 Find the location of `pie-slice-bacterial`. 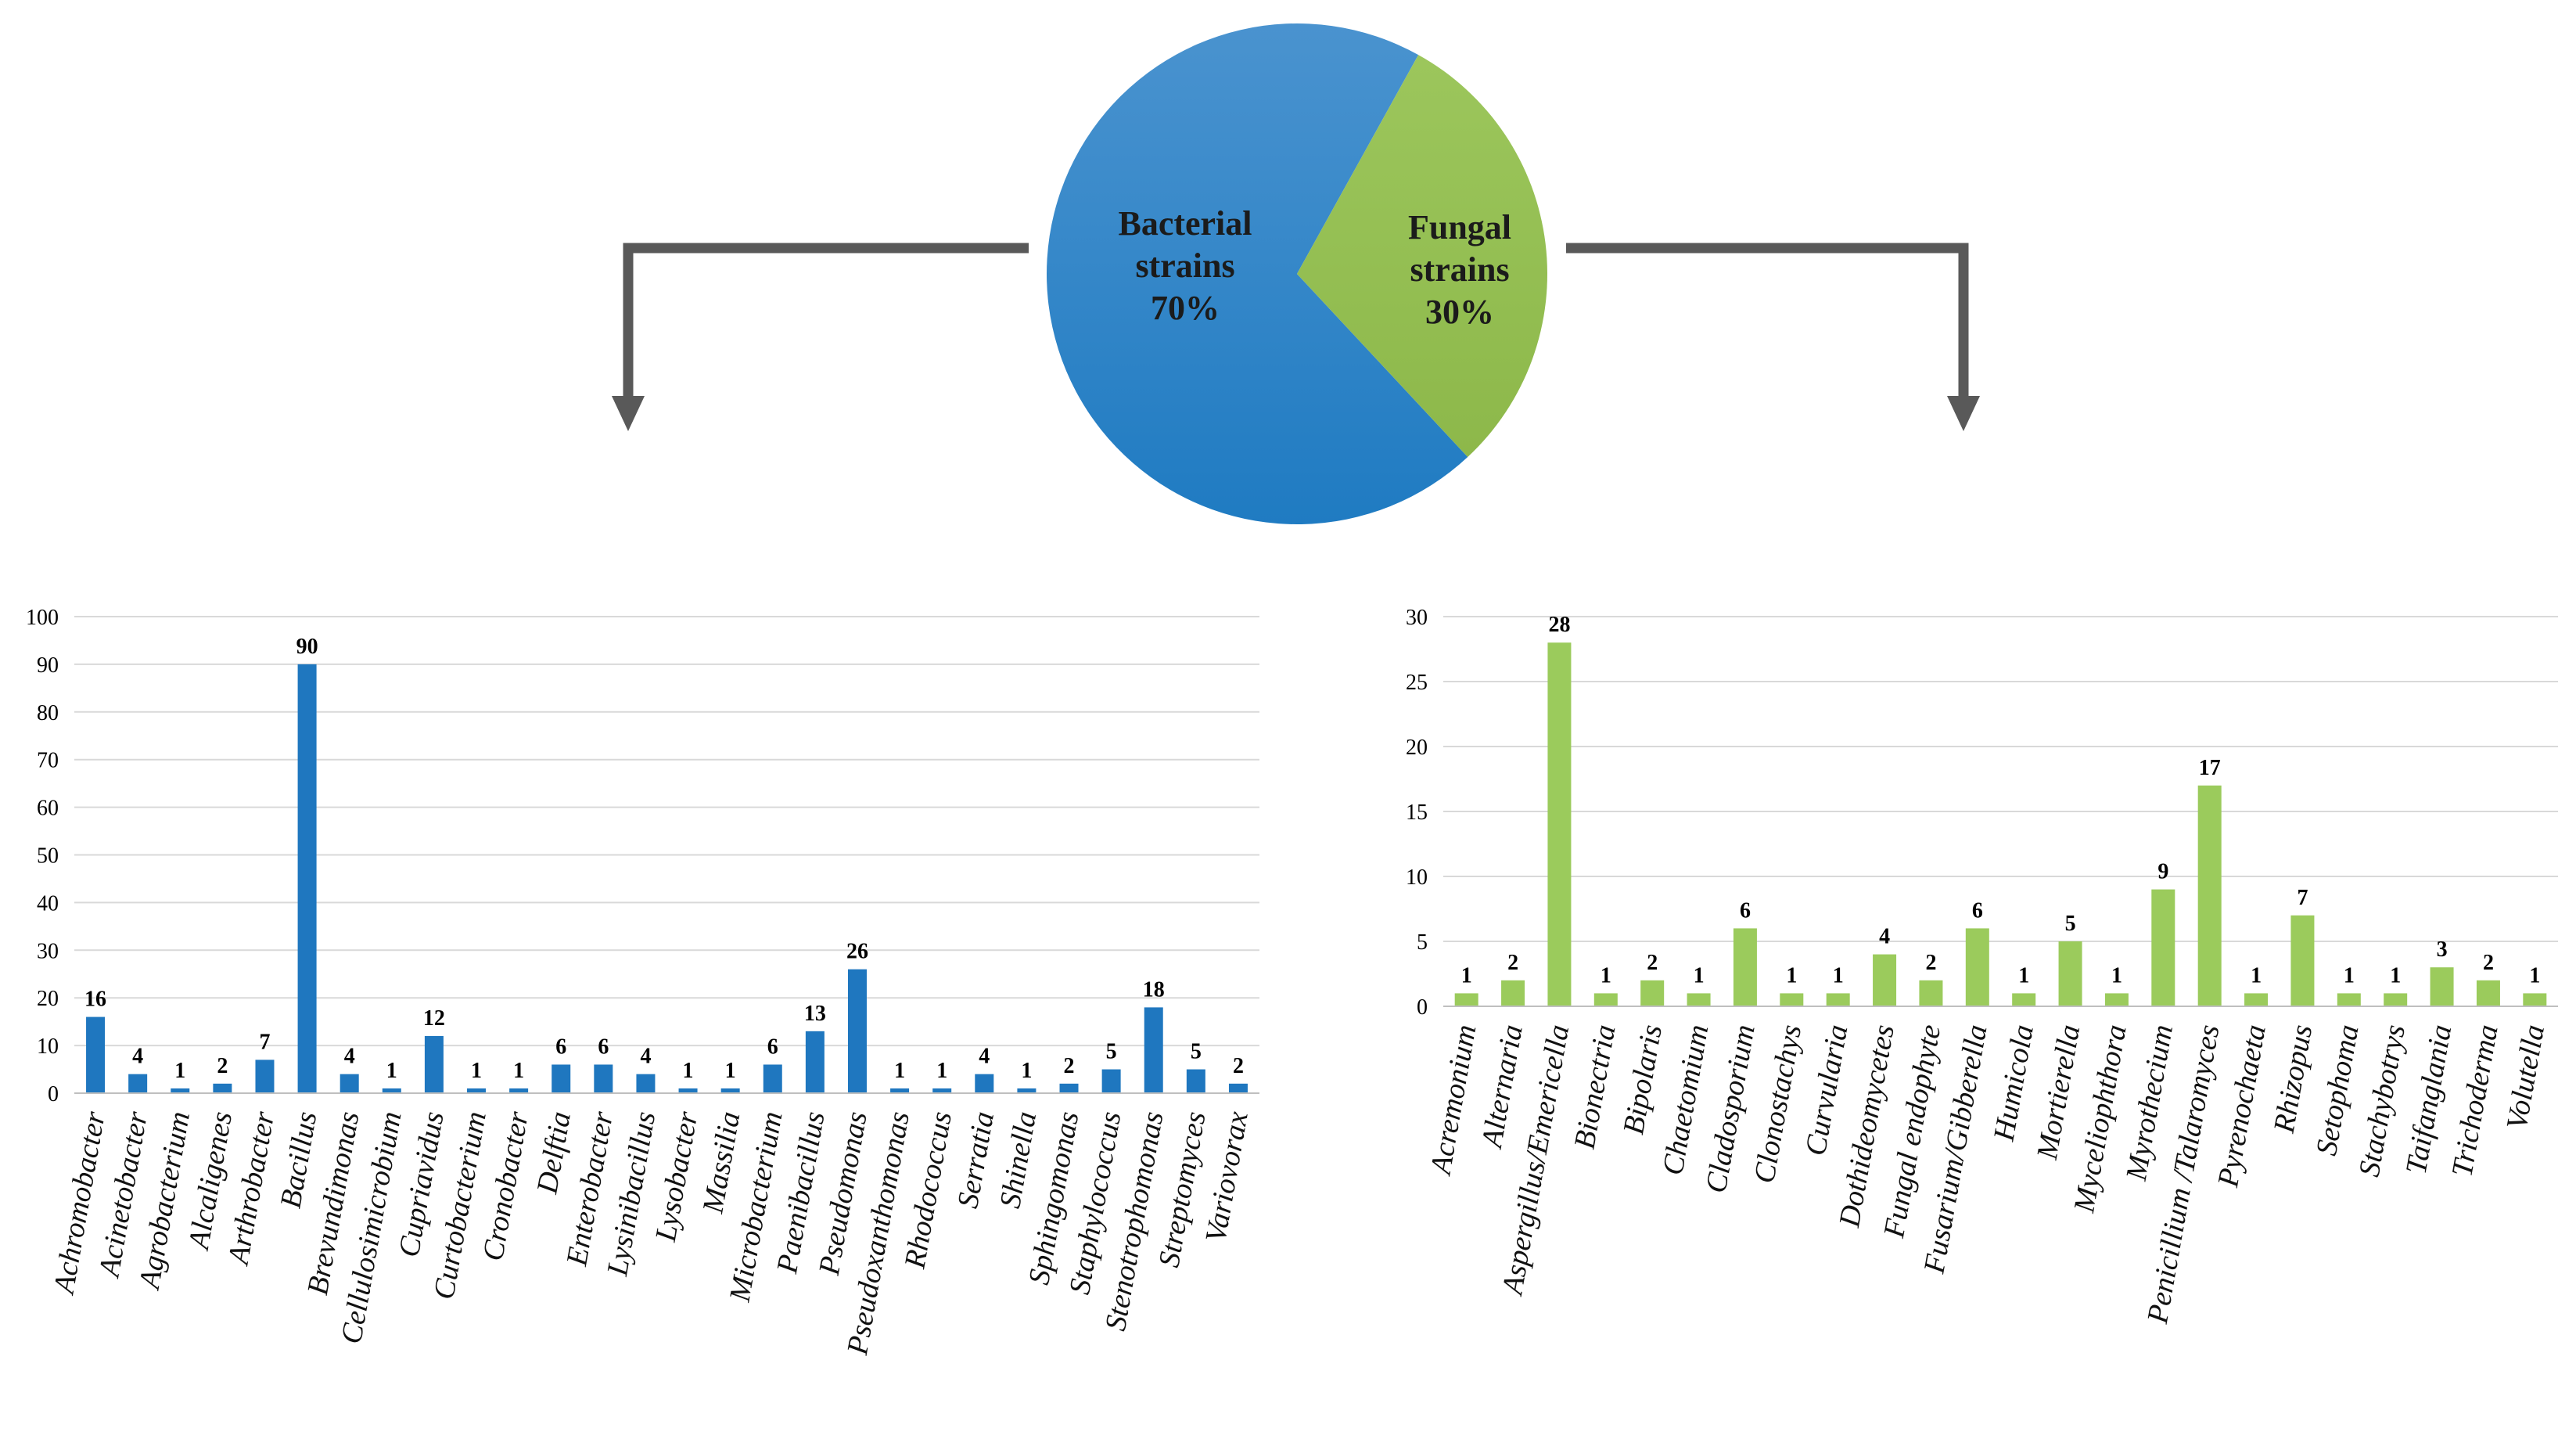

pie-slice-bacterial is located at coordinates (1257, 274).